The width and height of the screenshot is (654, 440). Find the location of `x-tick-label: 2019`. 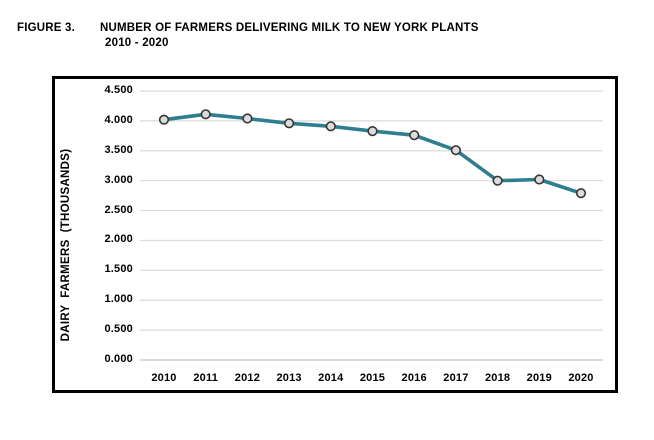

x-tick-label: 2019 is located at coordinates (539, 378).